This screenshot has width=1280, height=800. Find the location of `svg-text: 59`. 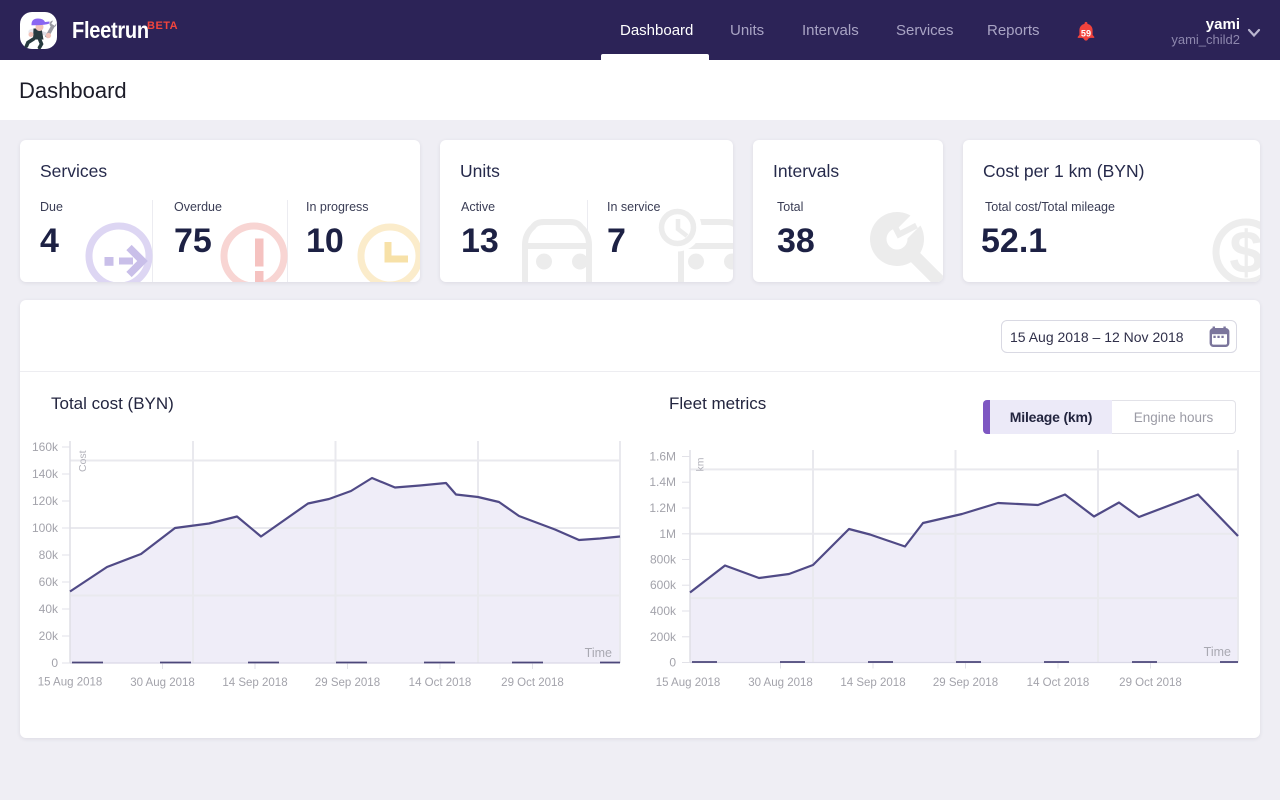

svg-text: 59 is located at coordinates (1086, 33).